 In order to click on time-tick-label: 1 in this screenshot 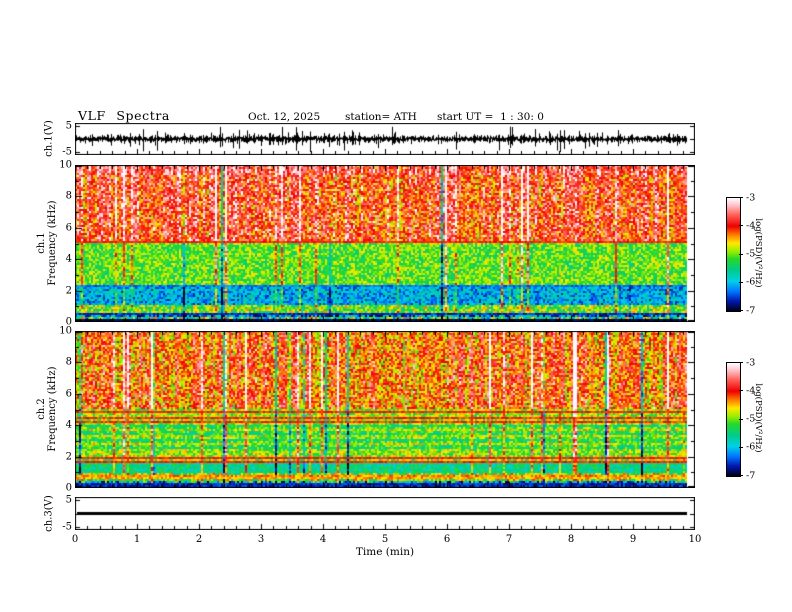, I will do `click(137, 539)`.